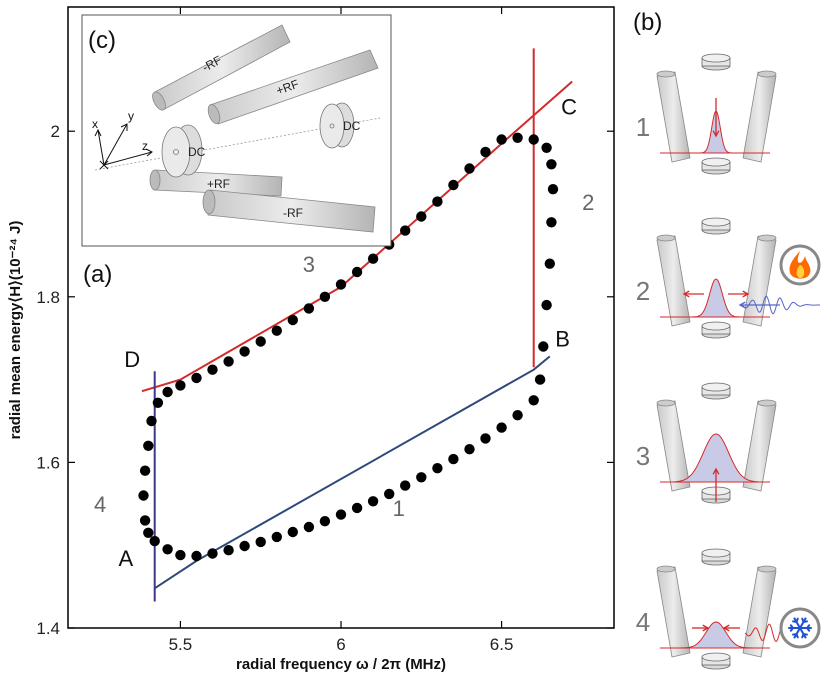 This screenshot has height=683, width=830. What do you see at coordinates (562, 338) in the screenshot?
I see `corner-label: B` at bounding box center [562, 338].